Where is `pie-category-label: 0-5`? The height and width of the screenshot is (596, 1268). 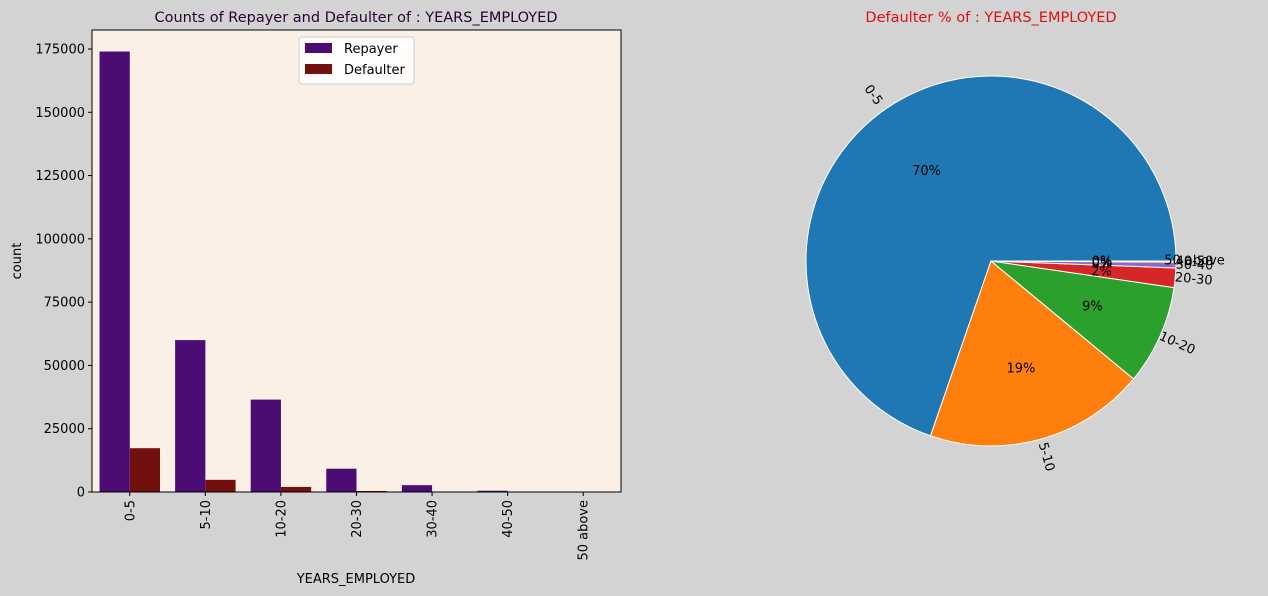 pie-category-label: 0-5 is located at coordinates (873, 95).